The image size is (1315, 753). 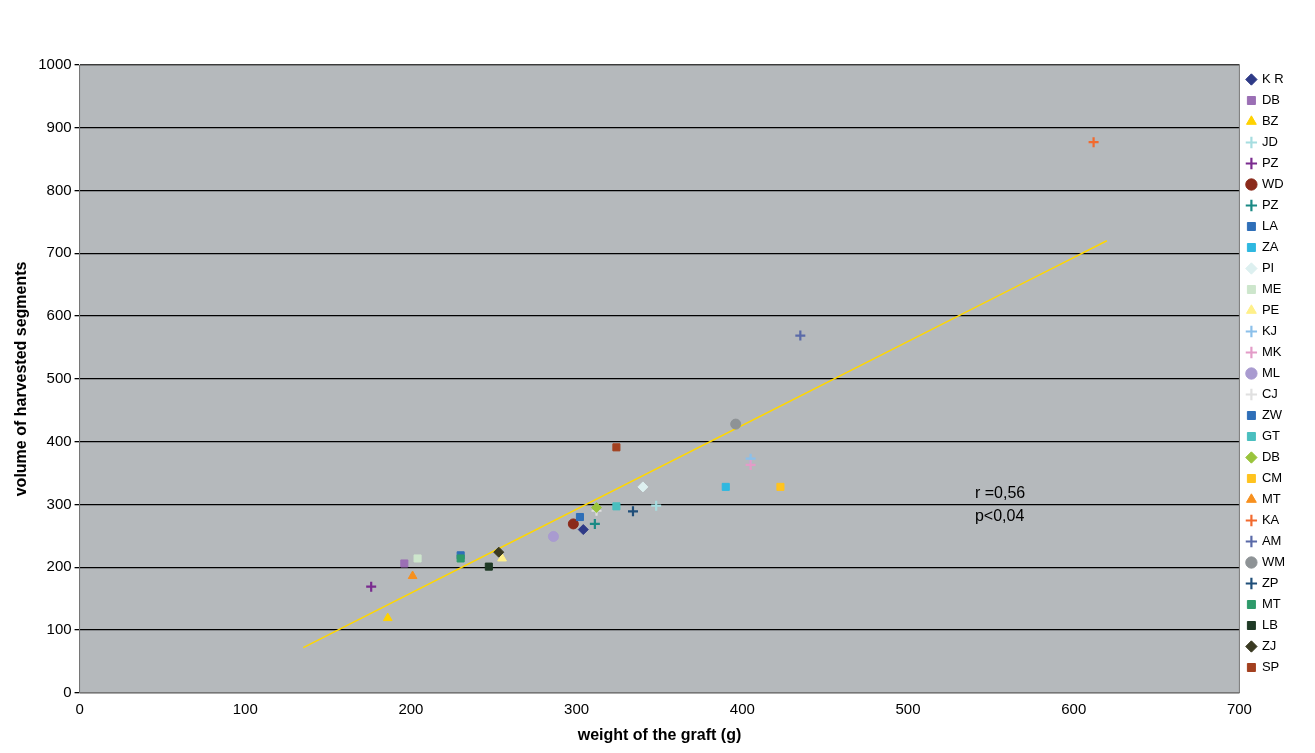 What do you see at coordinates (245, 708) in the screenshot?
I see `x-tick-label: 100` at bounding box center [245, 708].